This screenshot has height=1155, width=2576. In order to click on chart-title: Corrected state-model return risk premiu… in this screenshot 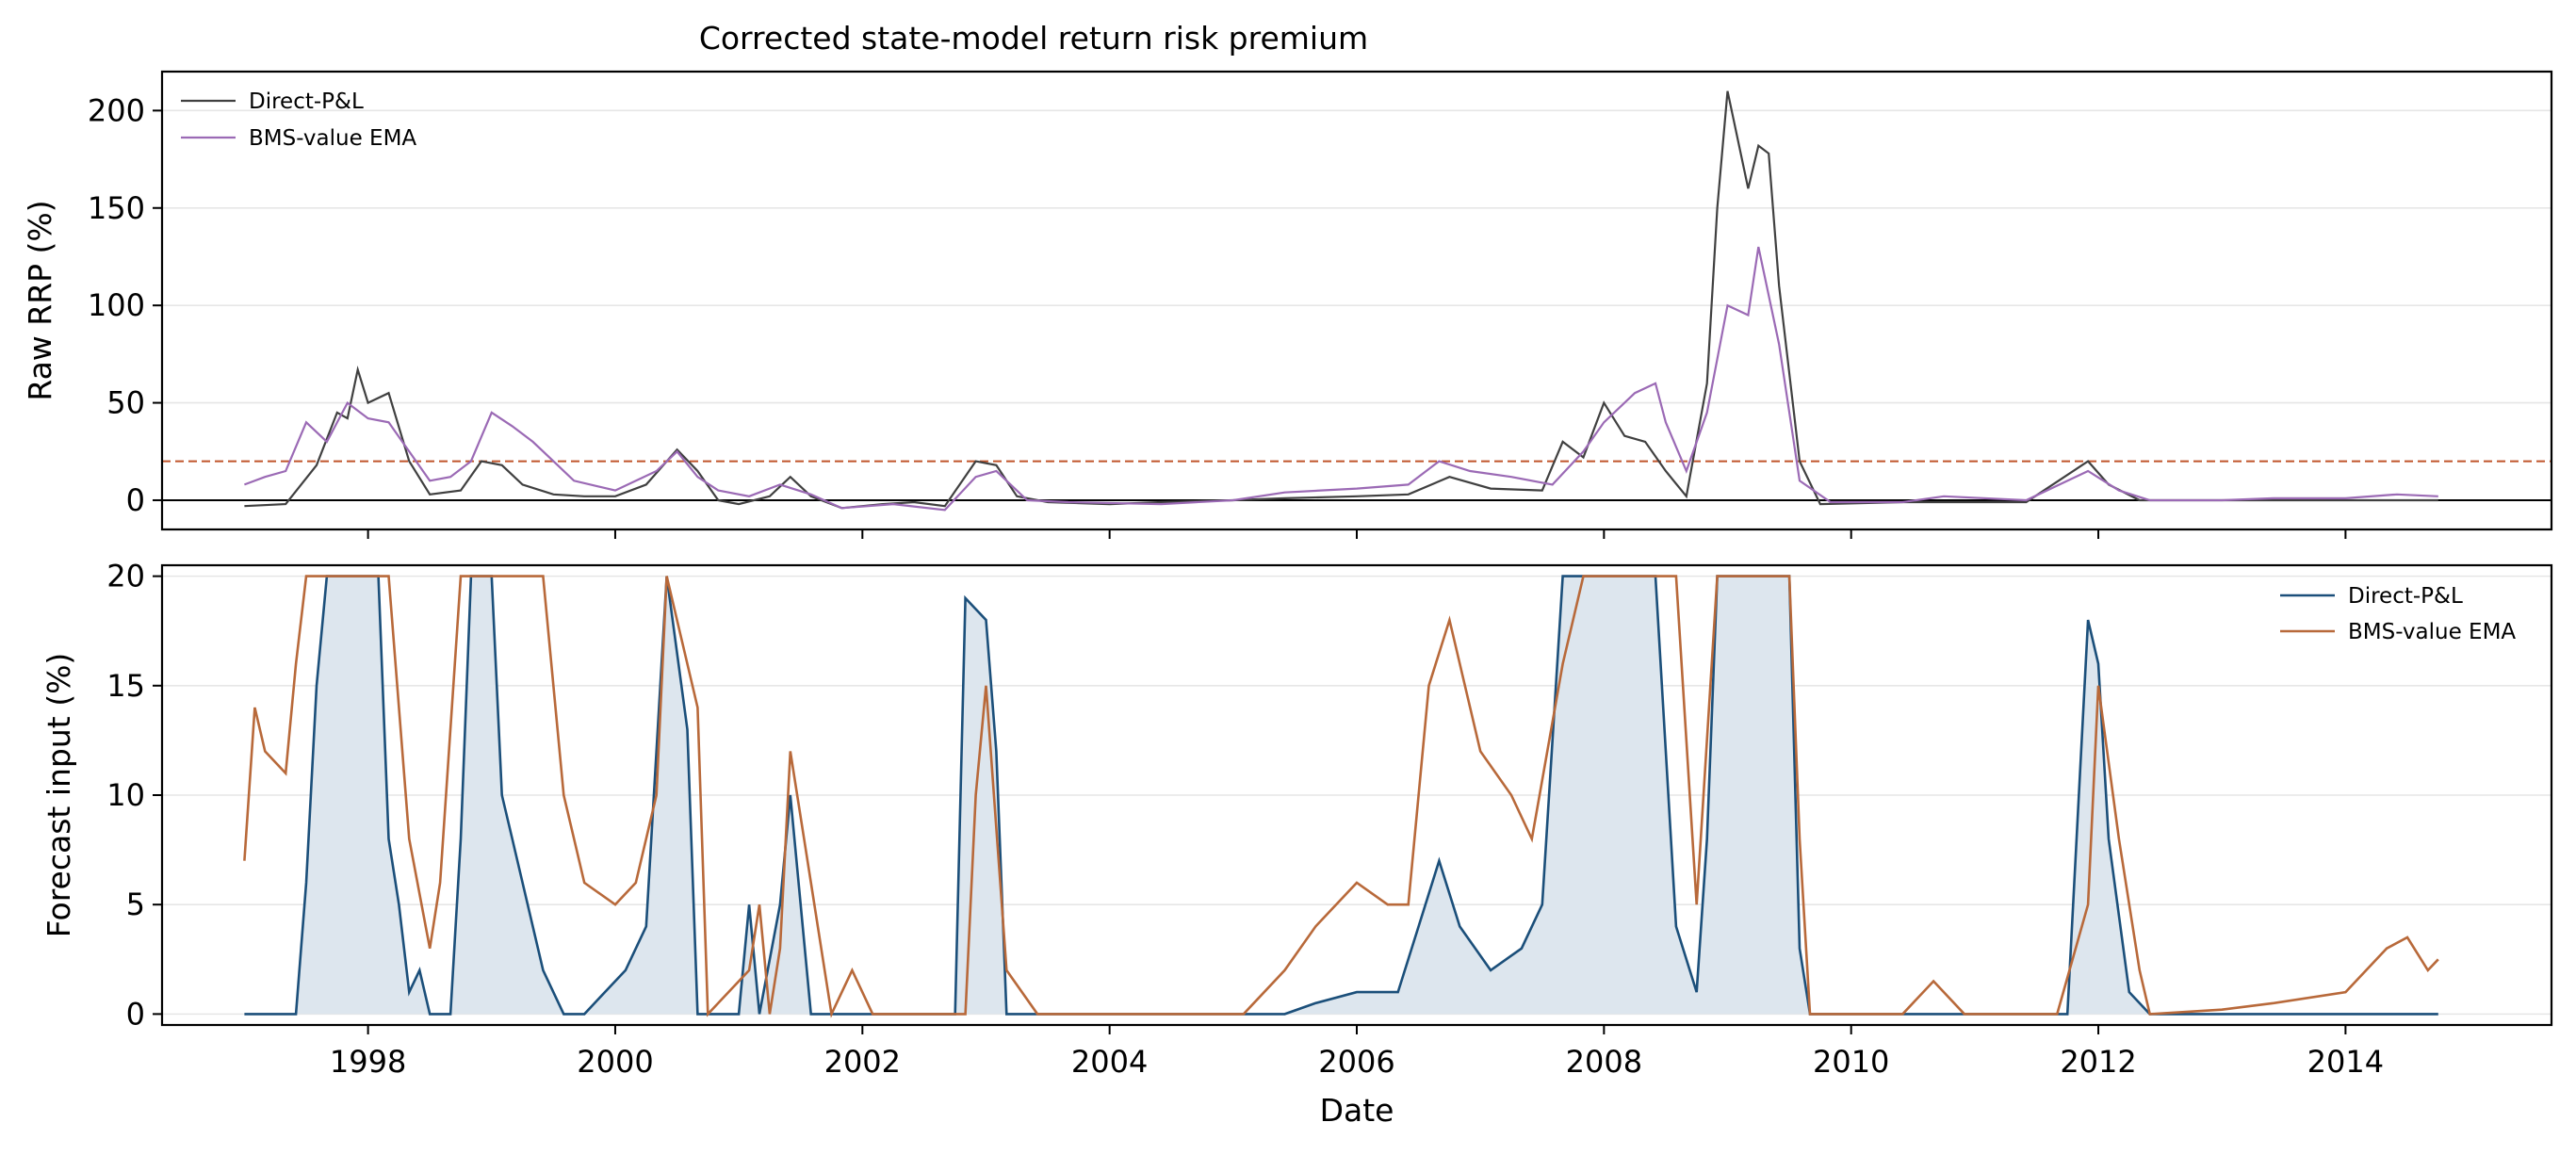, I will do `click(1033, 38)`.